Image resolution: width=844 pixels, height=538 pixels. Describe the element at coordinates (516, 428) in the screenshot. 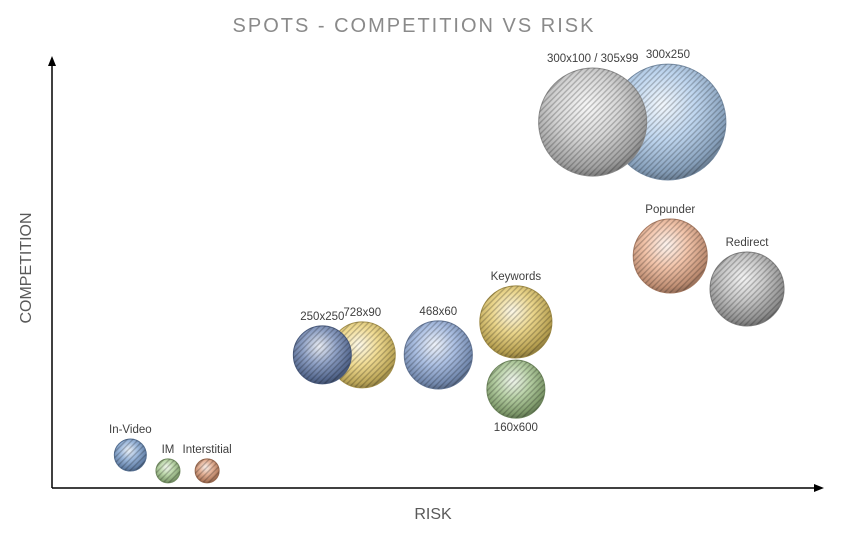

I see `bubble-label: 160x600` at that location.